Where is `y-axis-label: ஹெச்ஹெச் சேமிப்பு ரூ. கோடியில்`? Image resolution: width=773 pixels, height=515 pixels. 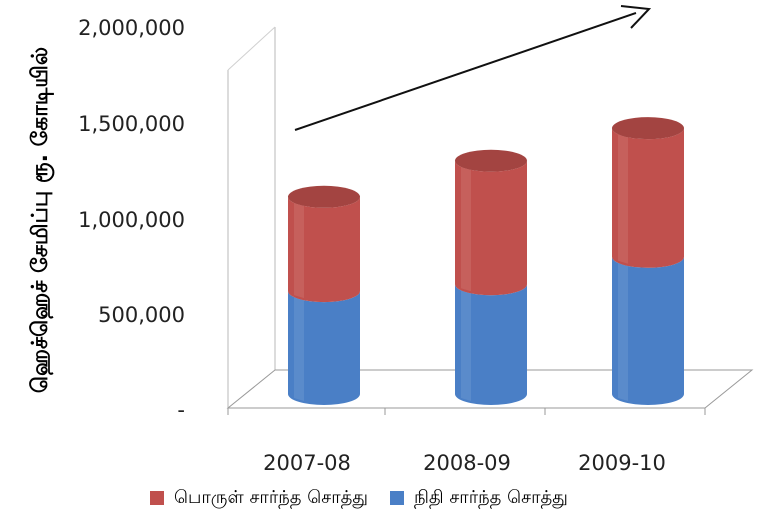 y-axis-label: ஹெச்ஹெச் சேமிப்பு ரூ. கோடியில் is located at coordinates (41, 220).